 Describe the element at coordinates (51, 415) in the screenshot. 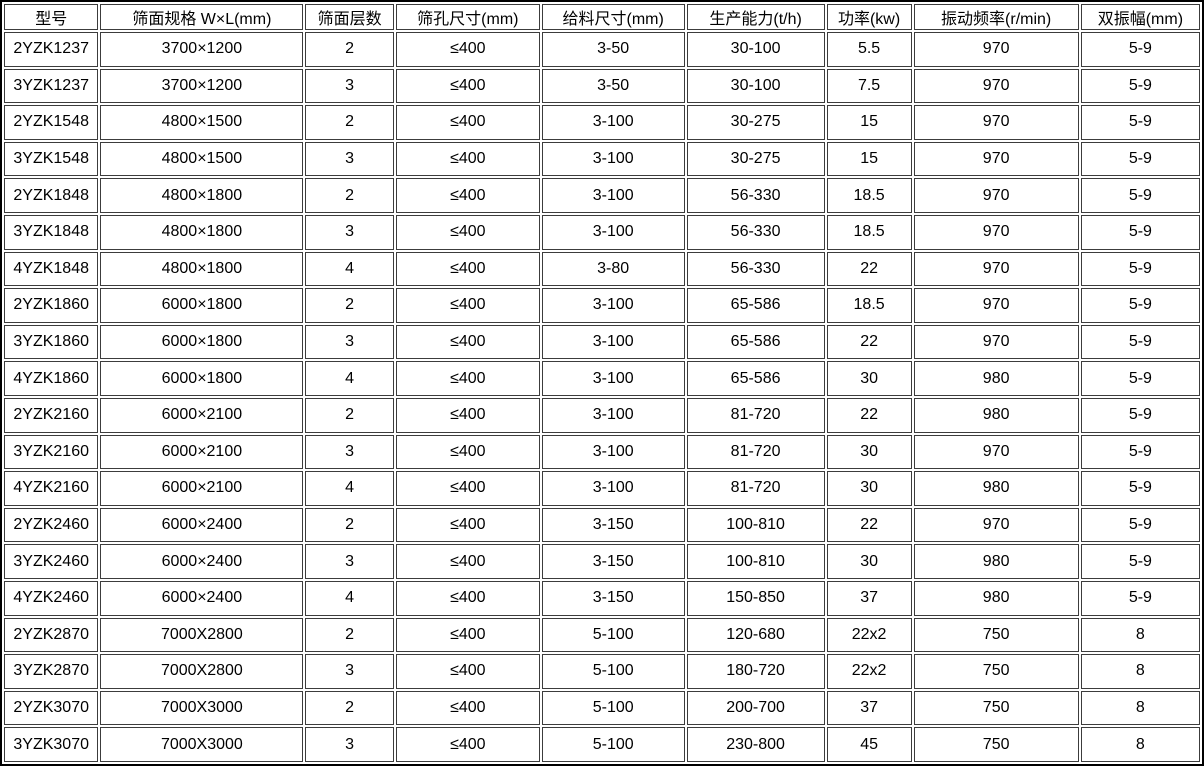

I see `model-cell: 2YZK2160` at that location.